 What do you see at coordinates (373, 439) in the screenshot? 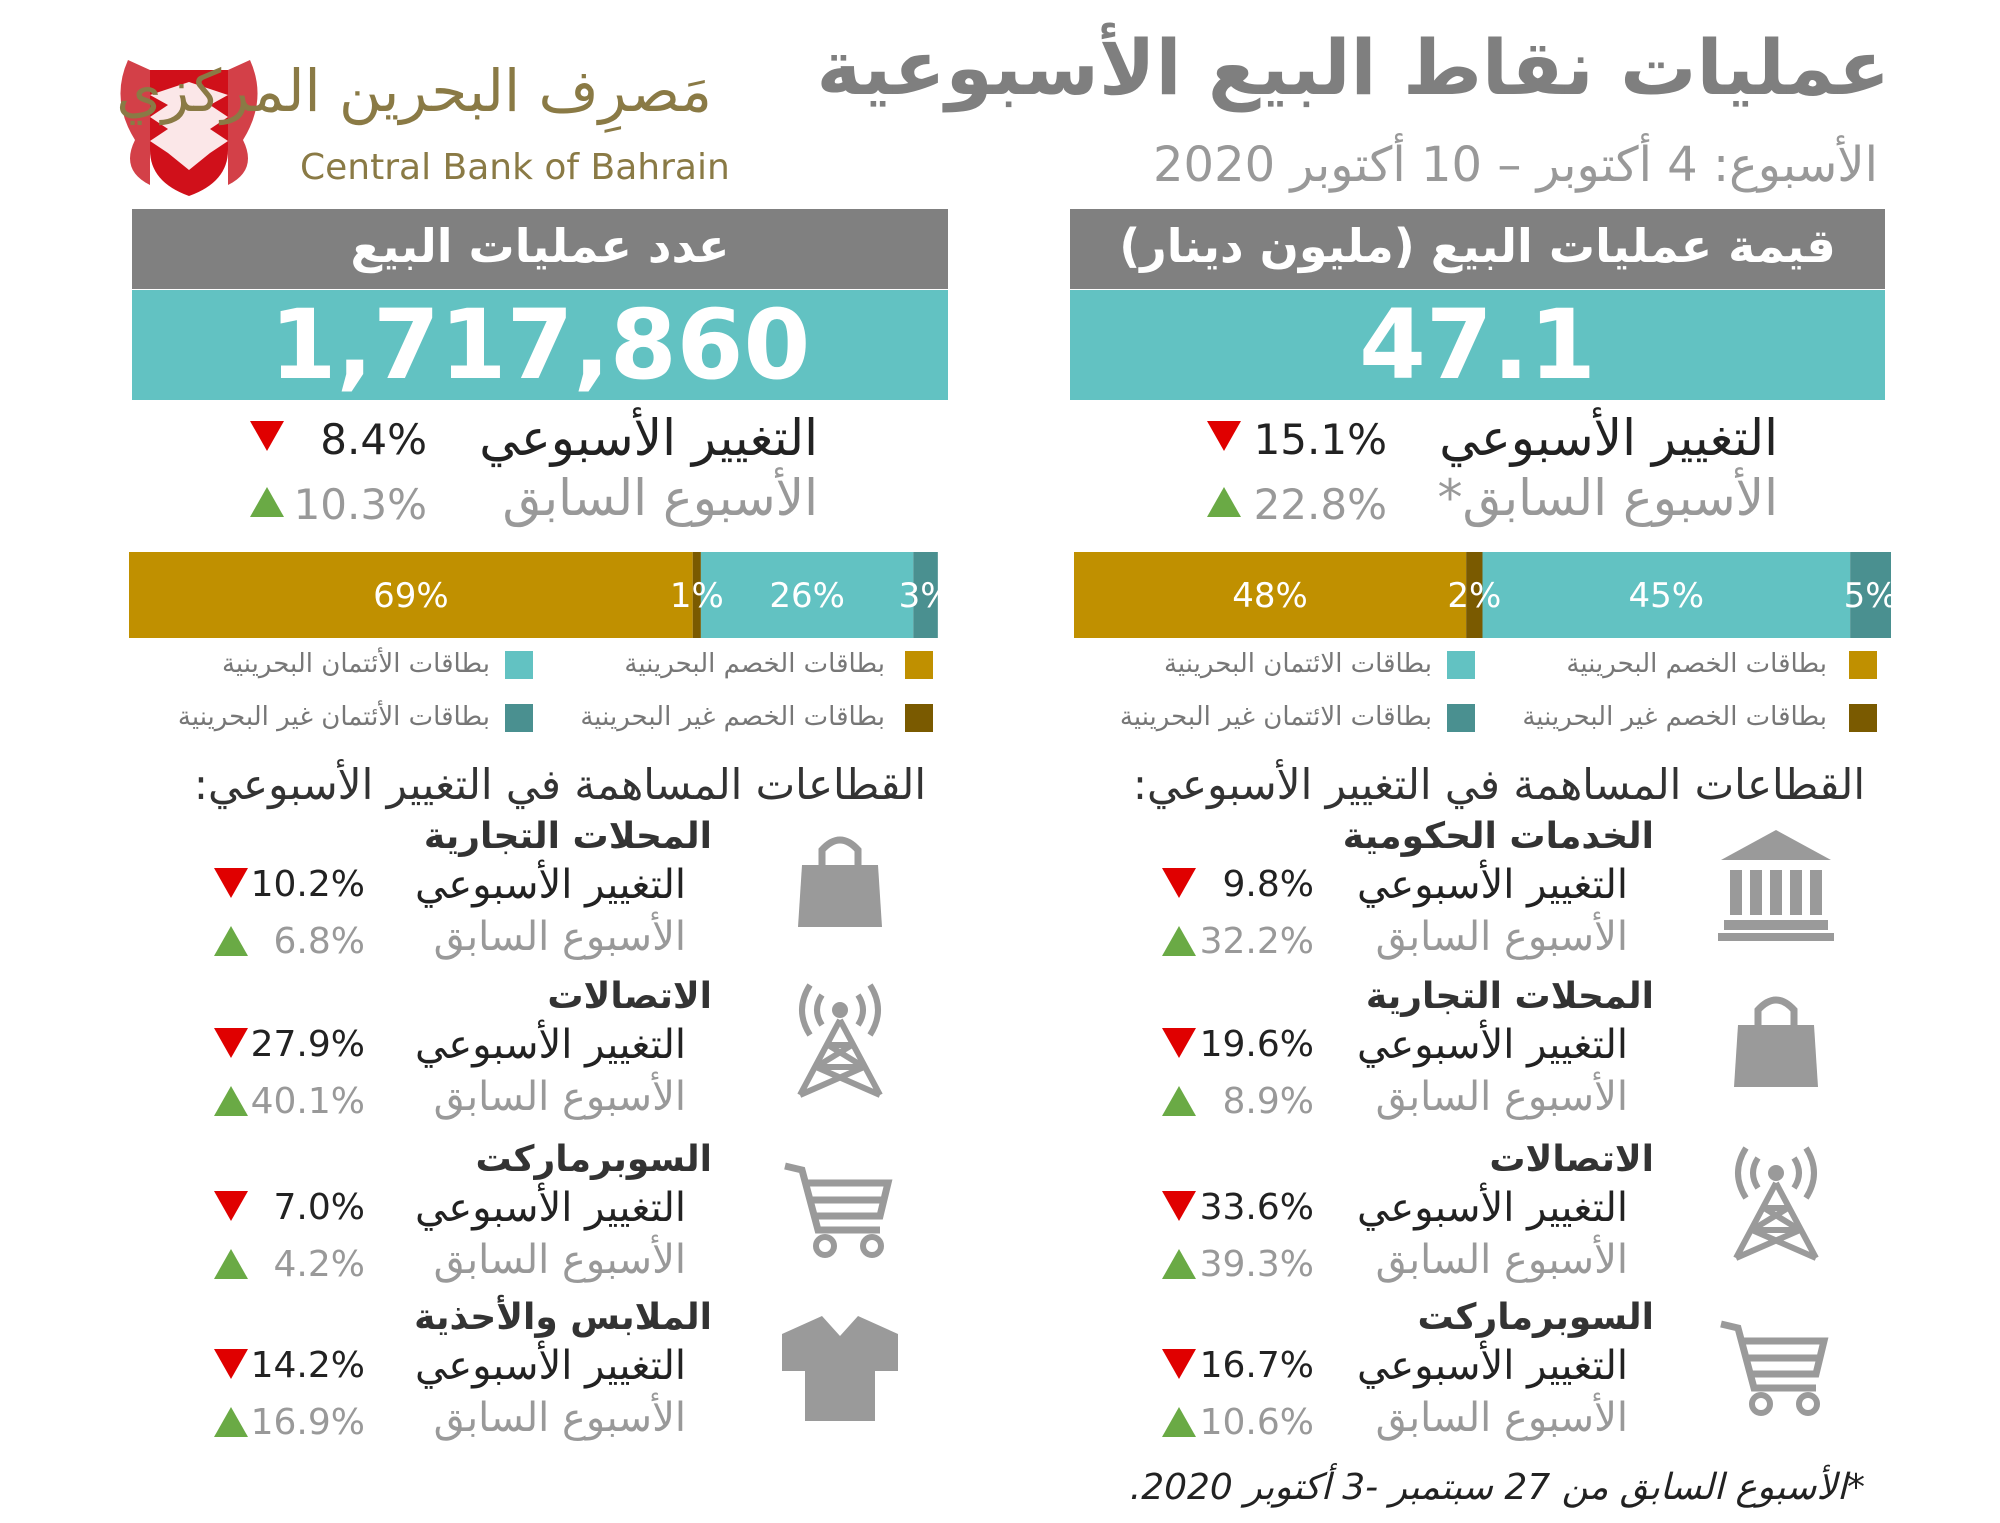
I see `weekly-change: 8.4%` at bounding box center [373, 439].